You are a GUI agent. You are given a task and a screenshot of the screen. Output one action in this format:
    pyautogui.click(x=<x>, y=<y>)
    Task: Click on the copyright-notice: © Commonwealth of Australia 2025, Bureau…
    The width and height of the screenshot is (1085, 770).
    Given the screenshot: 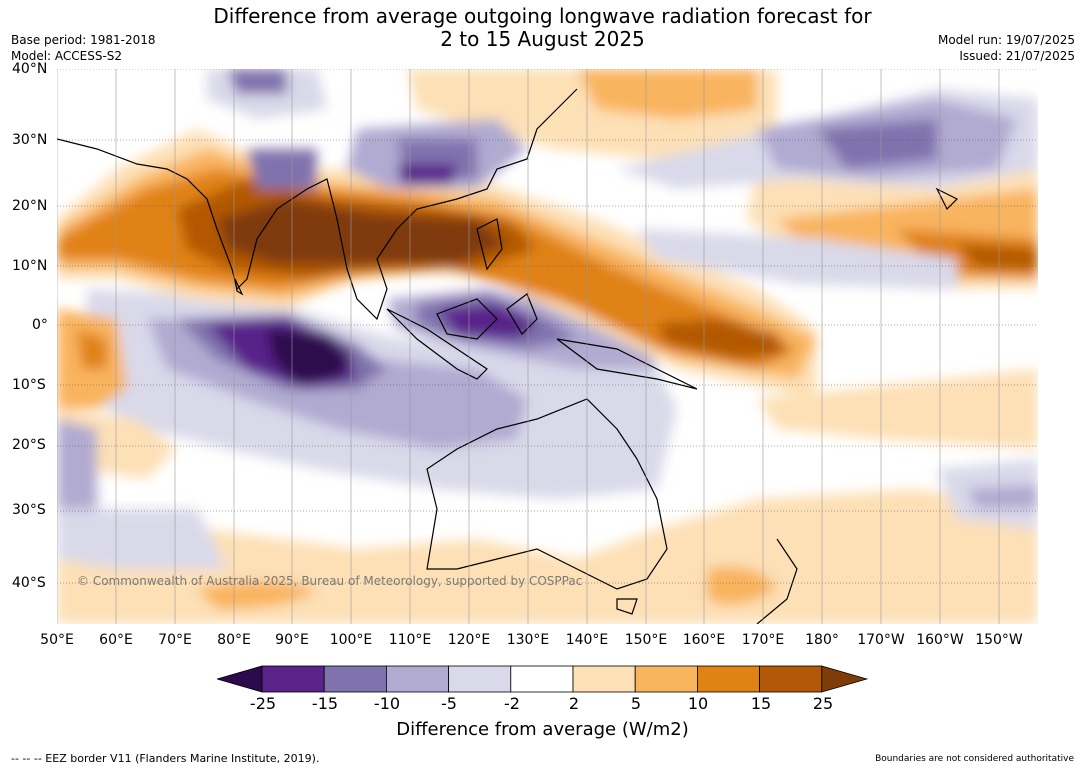 What is the action you would take?
    pyautogui.click(x=330, y=581)
    